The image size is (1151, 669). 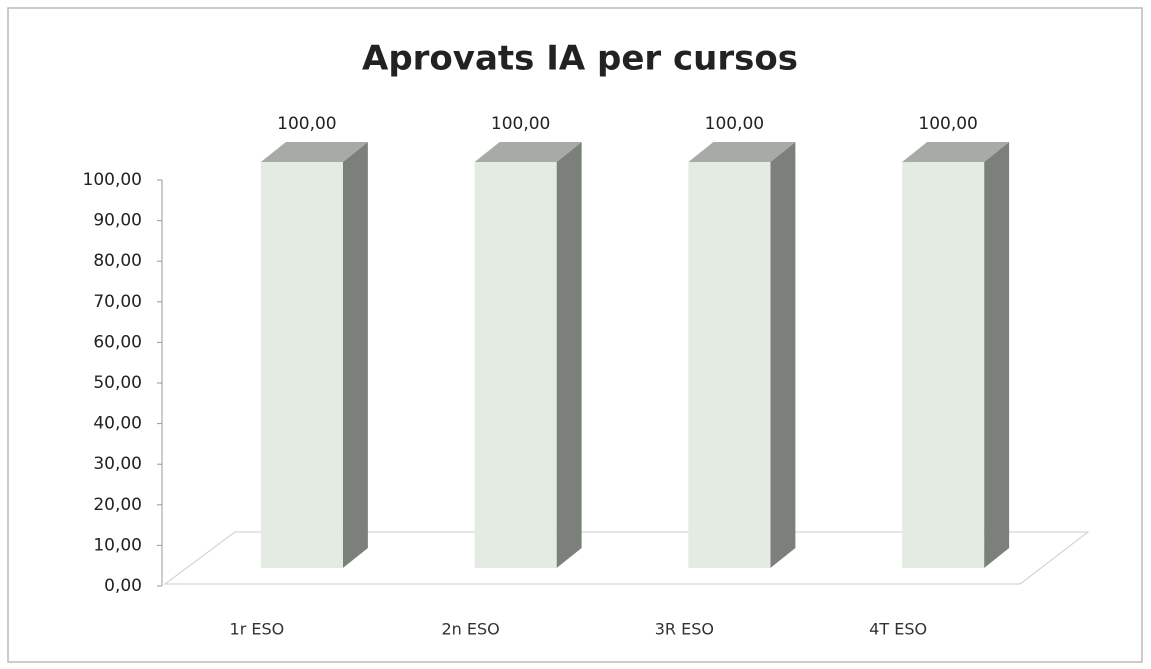 I want to click on y-tick-label: 100,00, so click(x=112, y=180).